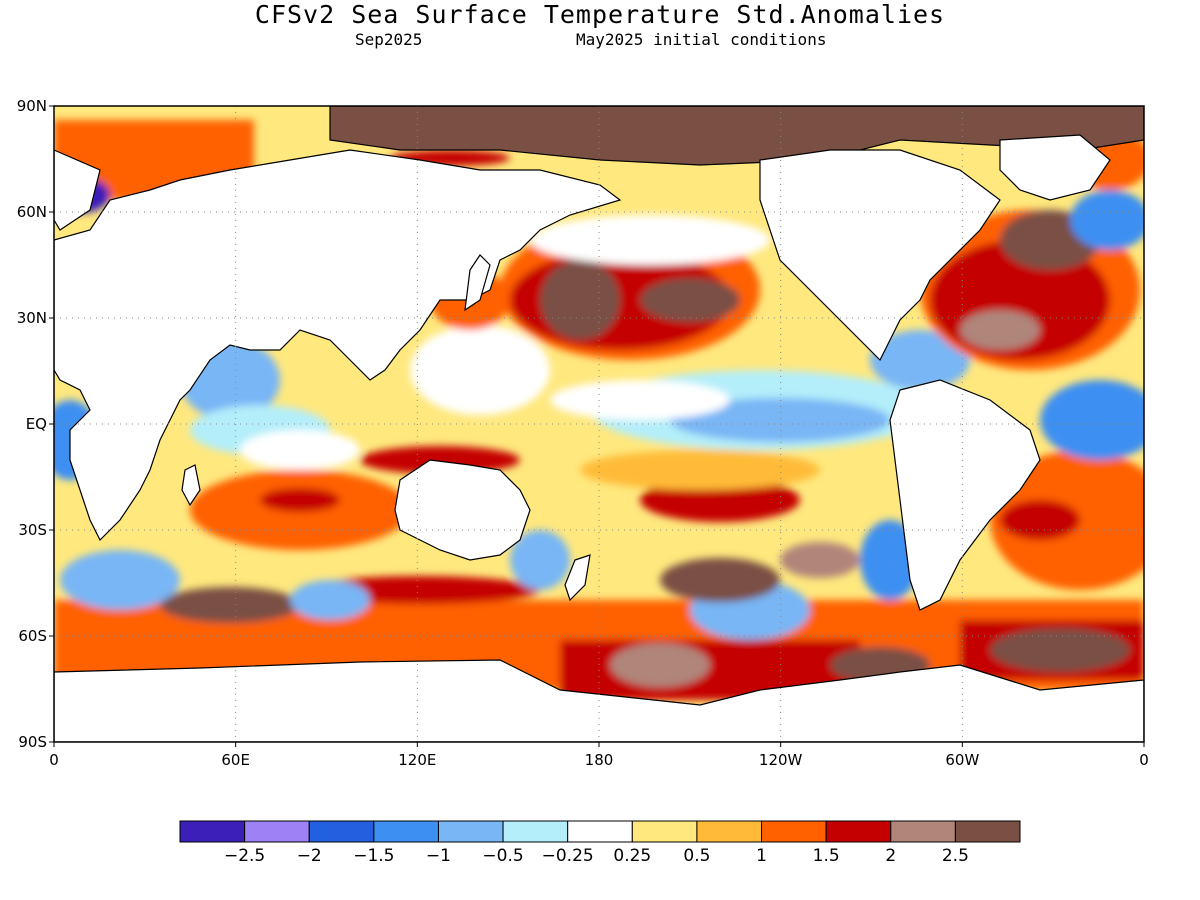 Image resolution: width=1200 pixels, height=900 pixels. Describe the element at coordinates (36, 424) in the screenshot. I see `lat-label: EQ` at that location.